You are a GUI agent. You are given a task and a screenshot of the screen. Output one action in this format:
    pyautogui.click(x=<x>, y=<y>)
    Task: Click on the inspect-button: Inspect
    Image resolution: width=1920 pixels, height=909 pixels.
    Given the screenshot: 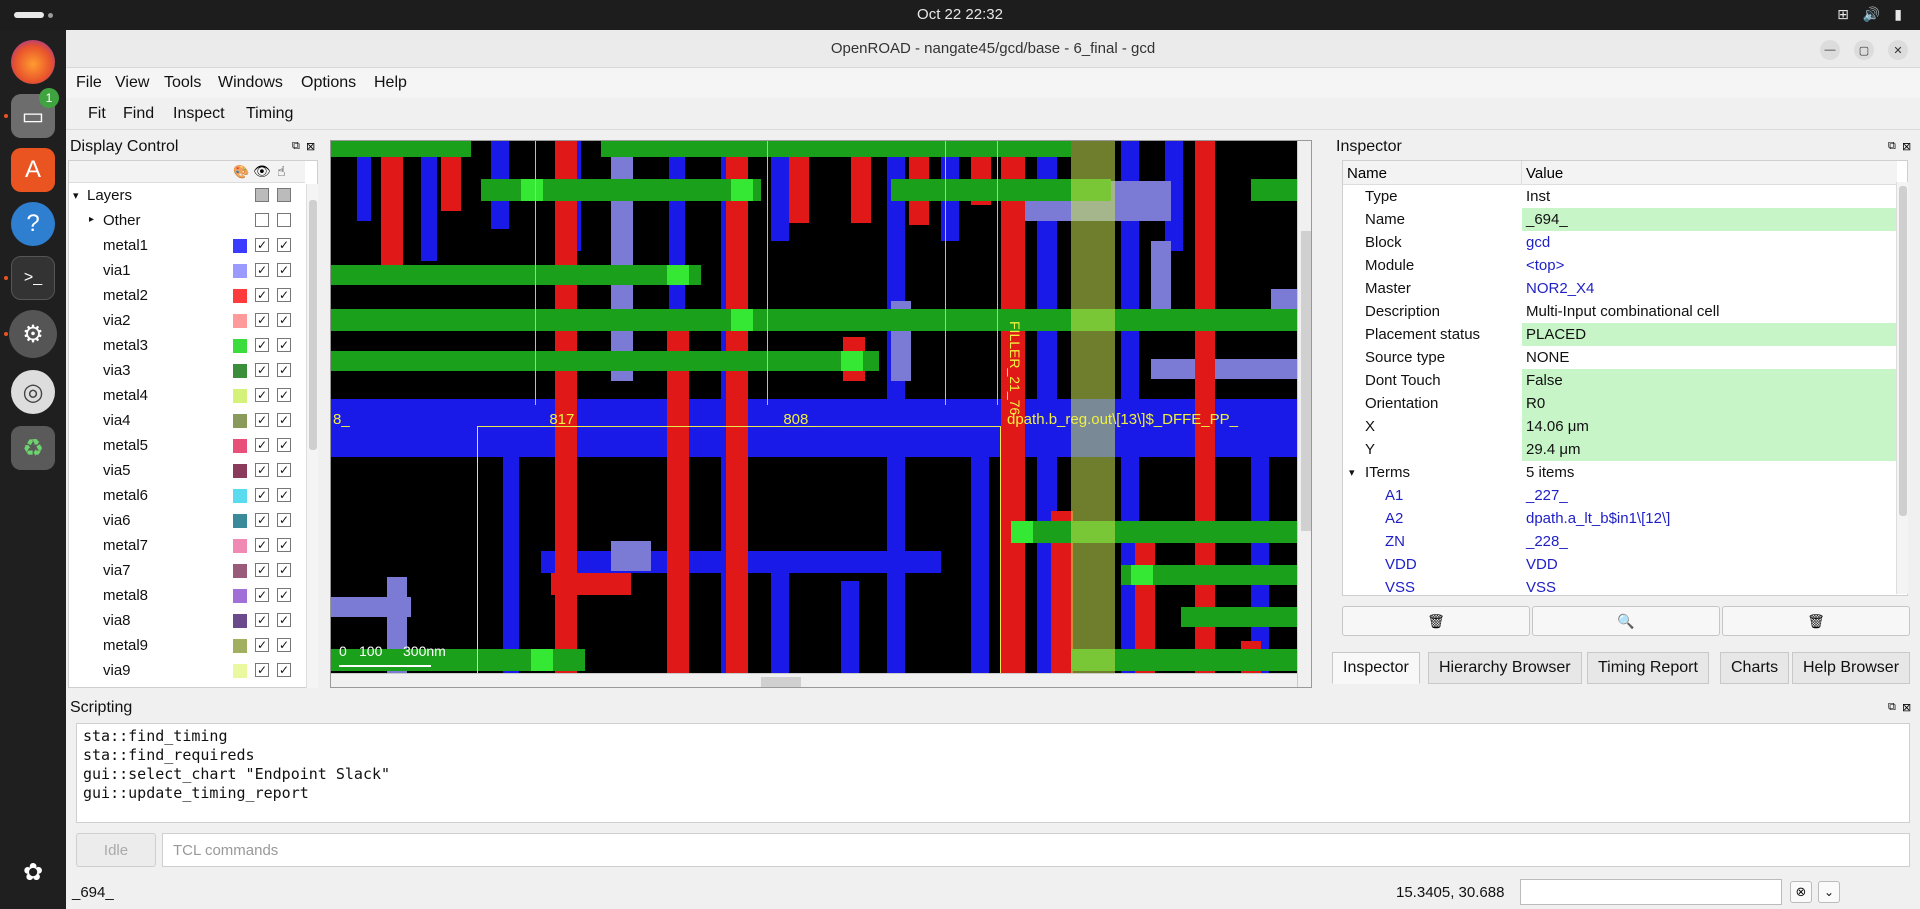 What is the action you would take?
    pyautogui.click(x=199, y=113)
    